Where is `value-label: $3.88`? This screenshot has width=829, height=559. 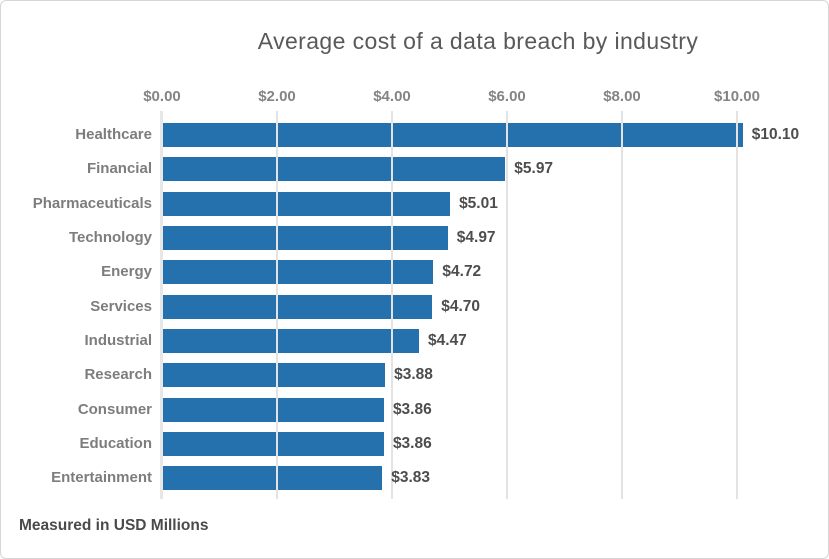
value-label: $3.88 is located at coordinates (413, 375).